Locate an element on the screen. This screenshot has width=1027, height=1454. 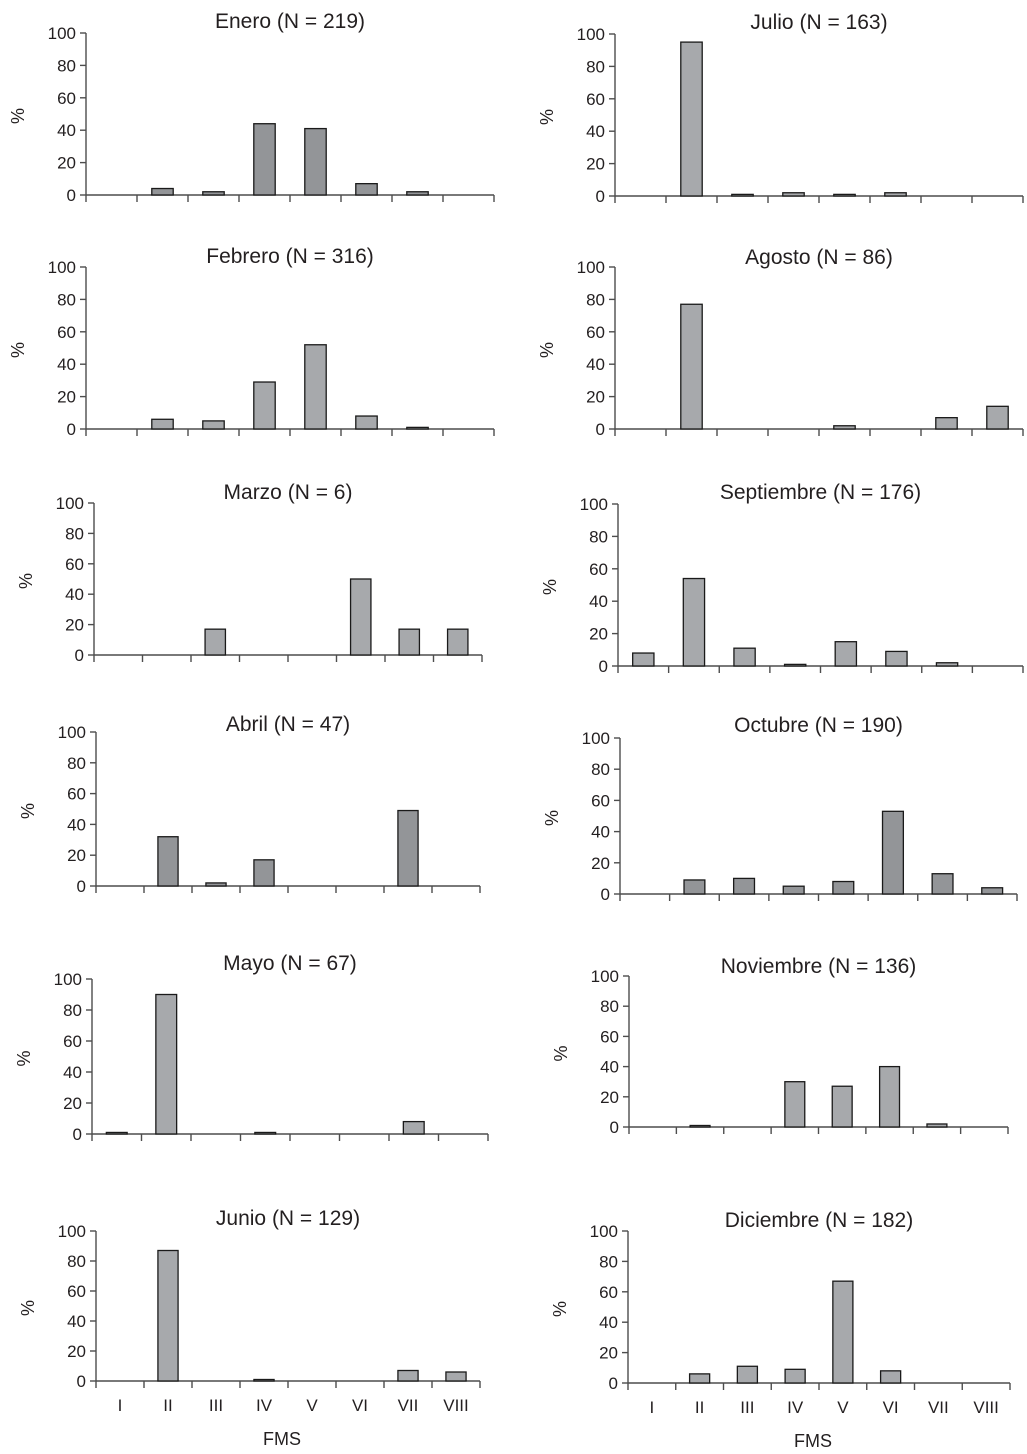
bar-I is located at coordinates (643, 659).